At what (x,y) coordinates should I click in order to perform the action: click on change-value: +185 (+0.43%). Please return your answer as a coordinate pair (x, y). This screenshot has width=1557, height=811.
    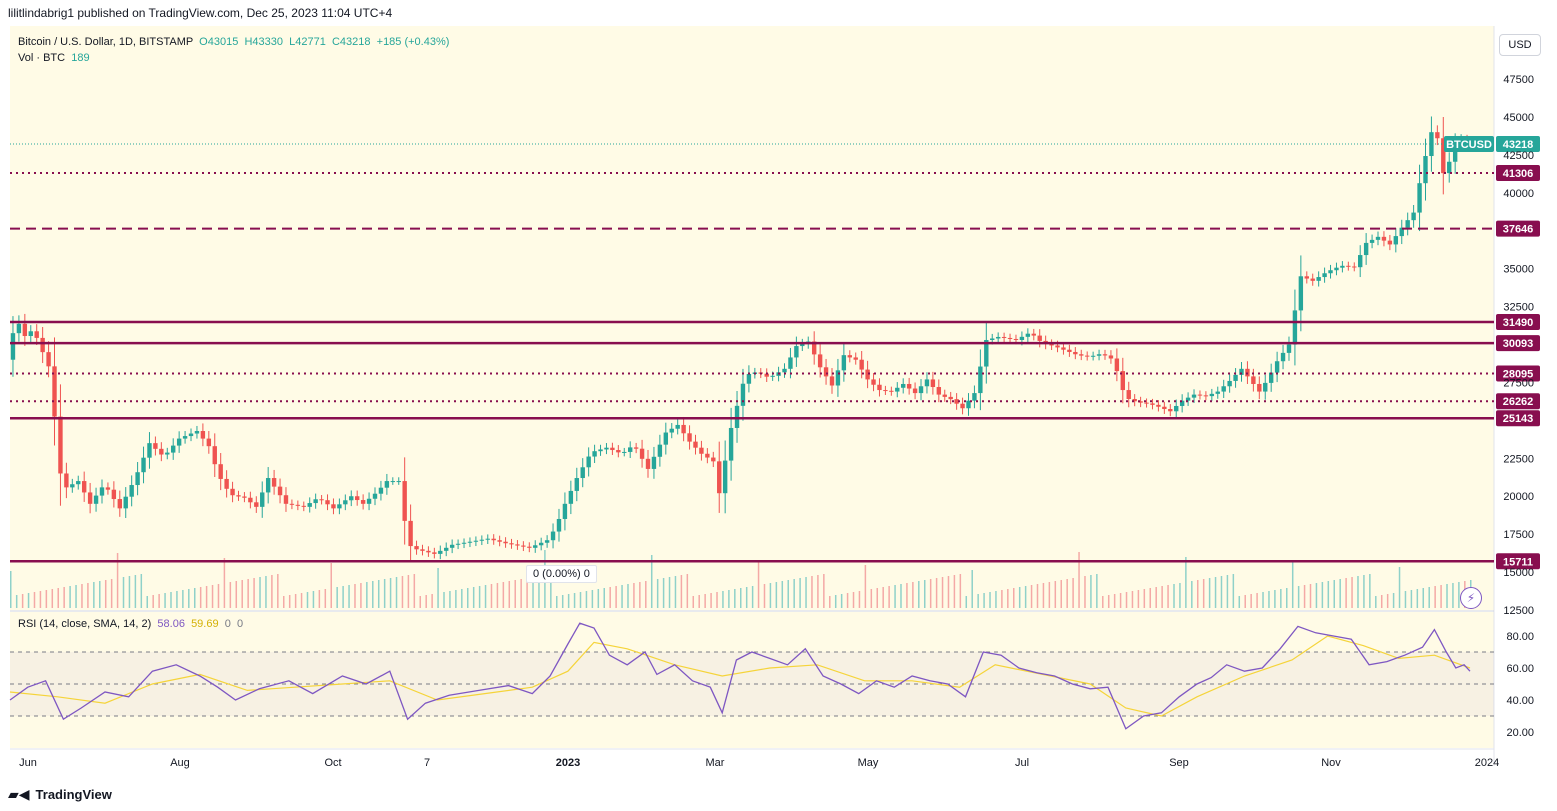
    Looking at the image, I should click on (413, 42).